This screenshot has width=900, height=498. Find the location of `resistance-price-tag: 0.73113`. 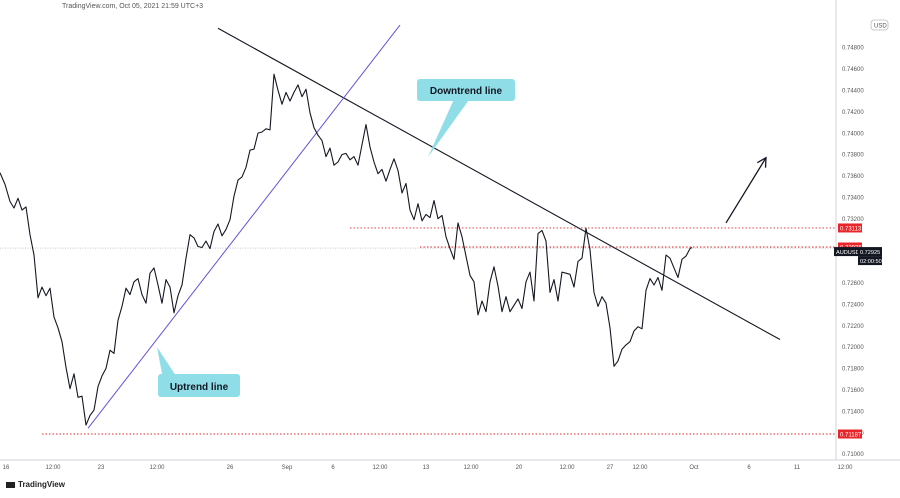

resistance-price-tag: 0.73113 is located at coordinates (851, 229).